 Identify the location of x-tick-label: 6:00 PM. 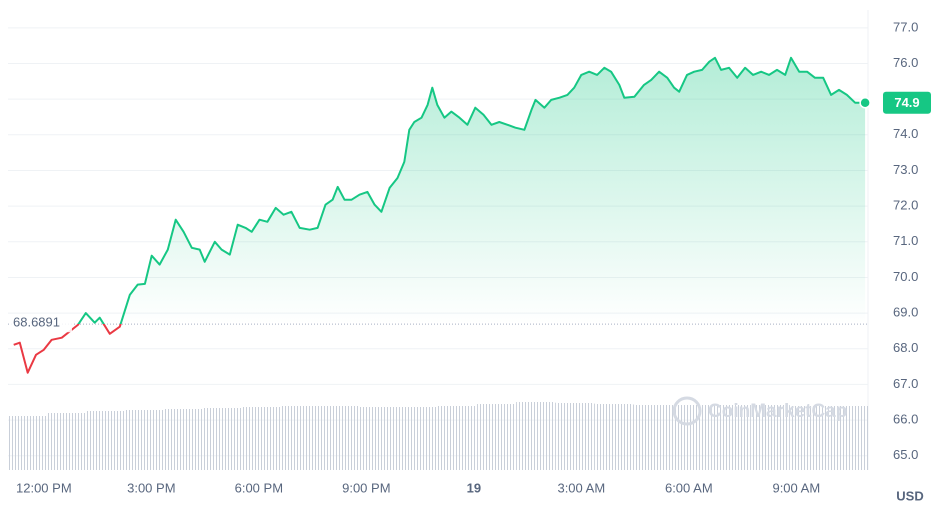
(259, 487).